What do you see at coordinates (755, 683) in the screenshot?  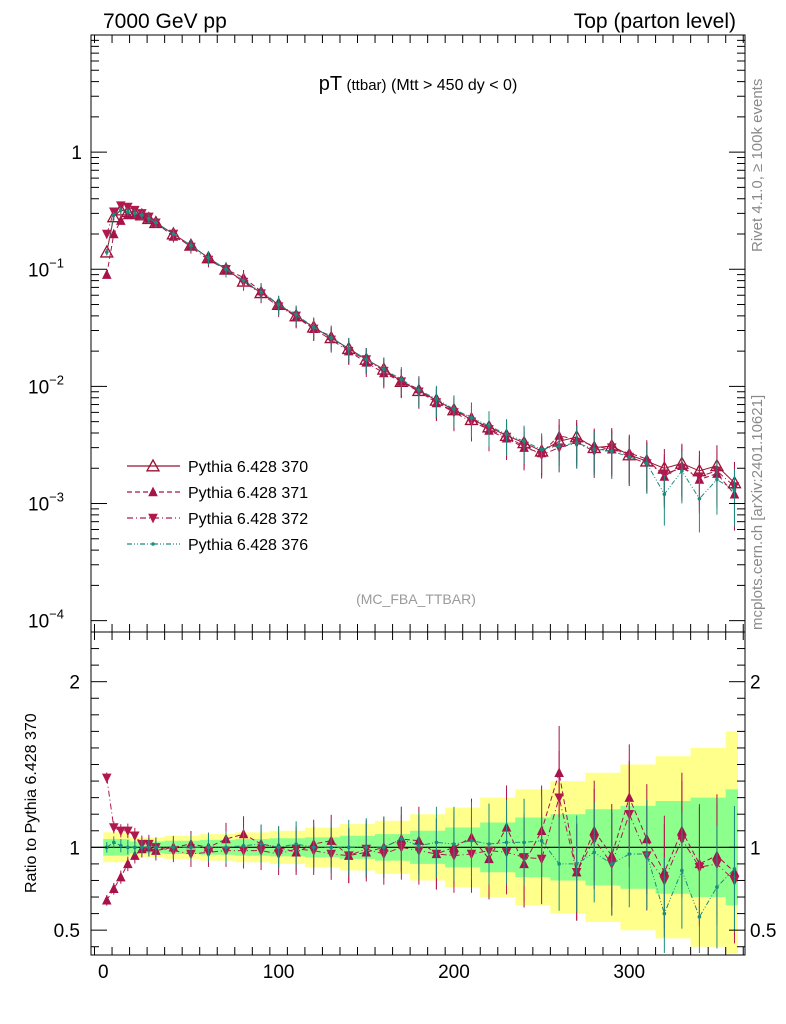 I see `ratio-y-tick-label-right: 2` at bounding box center [755, 683].